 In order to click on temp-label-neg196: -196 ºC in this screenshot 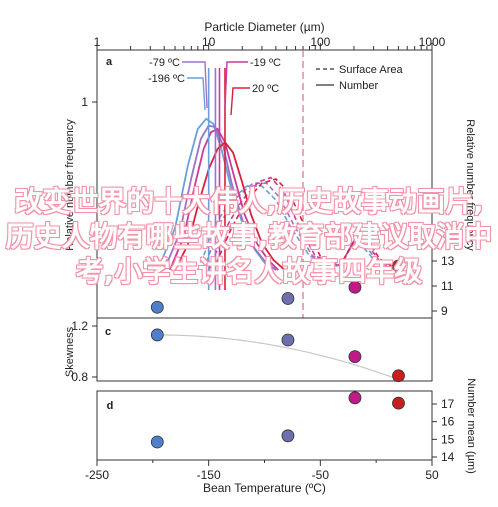, I will do `click(166, 79)`.